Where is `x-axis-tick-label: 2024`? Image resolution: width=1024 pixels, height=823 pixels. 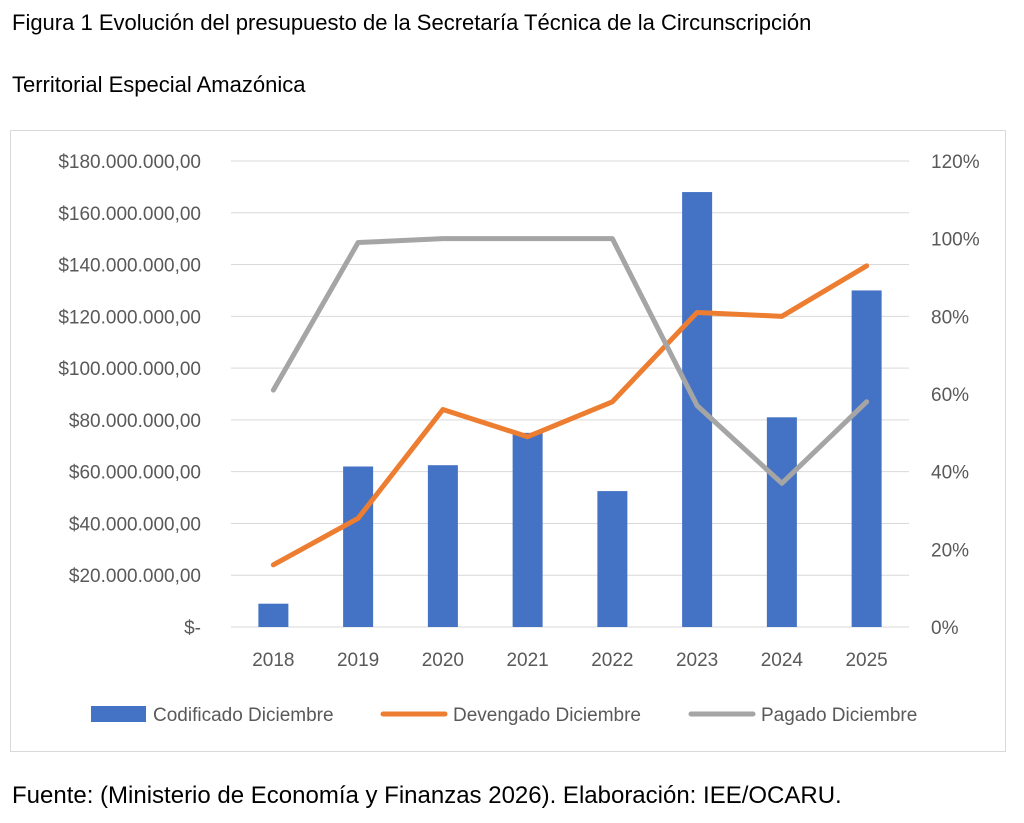
x-axis-tick-label: 2024 is located at coordinates (782, 660).